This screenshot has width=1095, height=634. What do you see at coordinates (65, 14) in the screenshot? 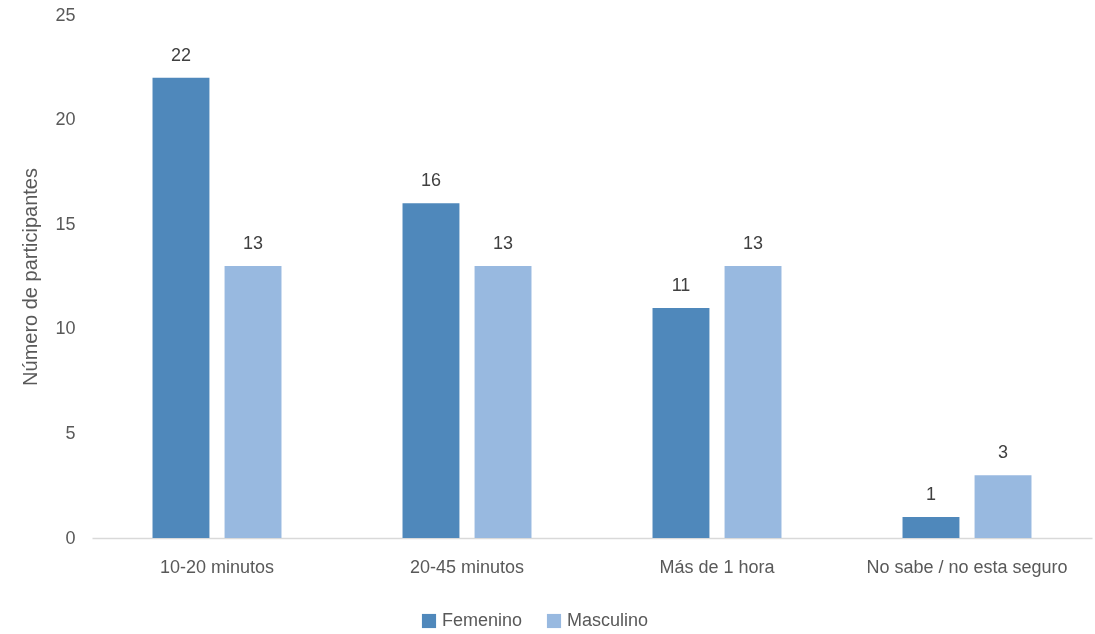
I see `y-tick-label: 25` at bounding box center [65, 14].